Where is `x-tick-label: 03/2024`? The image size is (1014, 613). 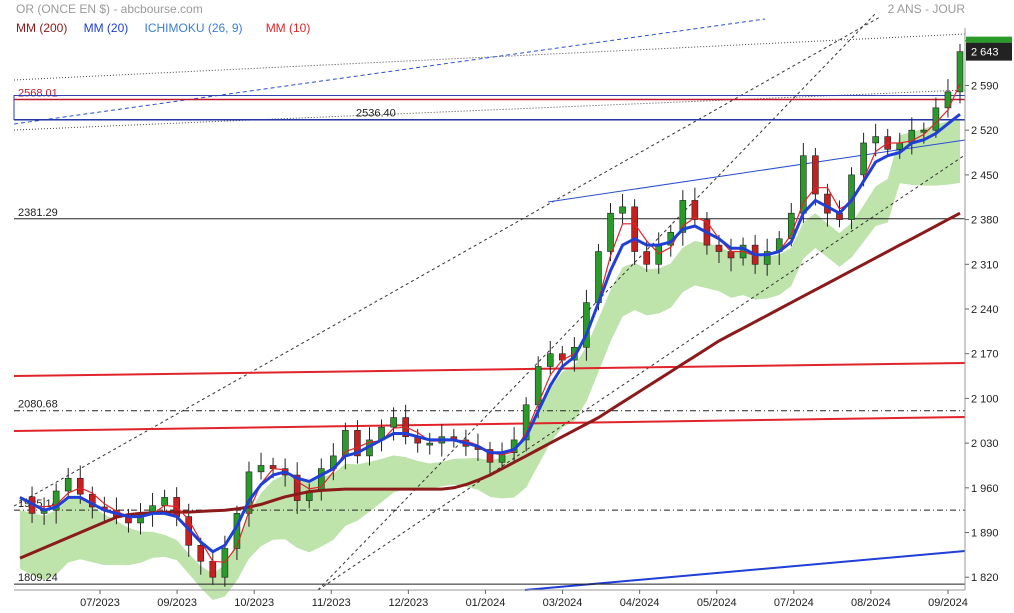
x-tick-label: 03/2024 is located at coordinates (563, 603).